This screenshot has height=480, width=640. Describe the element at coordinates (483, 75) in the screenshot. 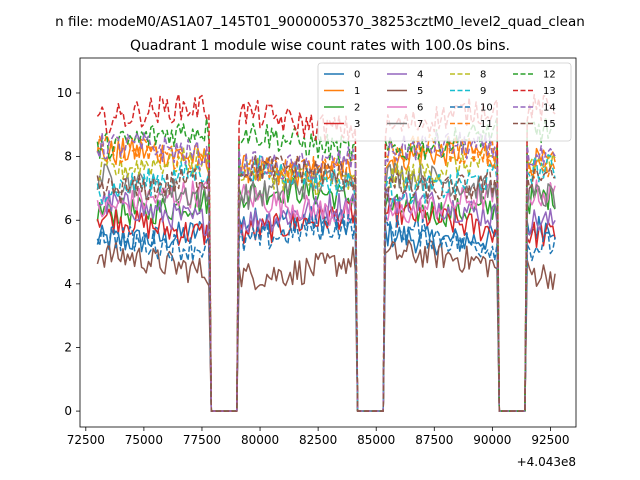

I see `legend-label-8: 8` at that location.